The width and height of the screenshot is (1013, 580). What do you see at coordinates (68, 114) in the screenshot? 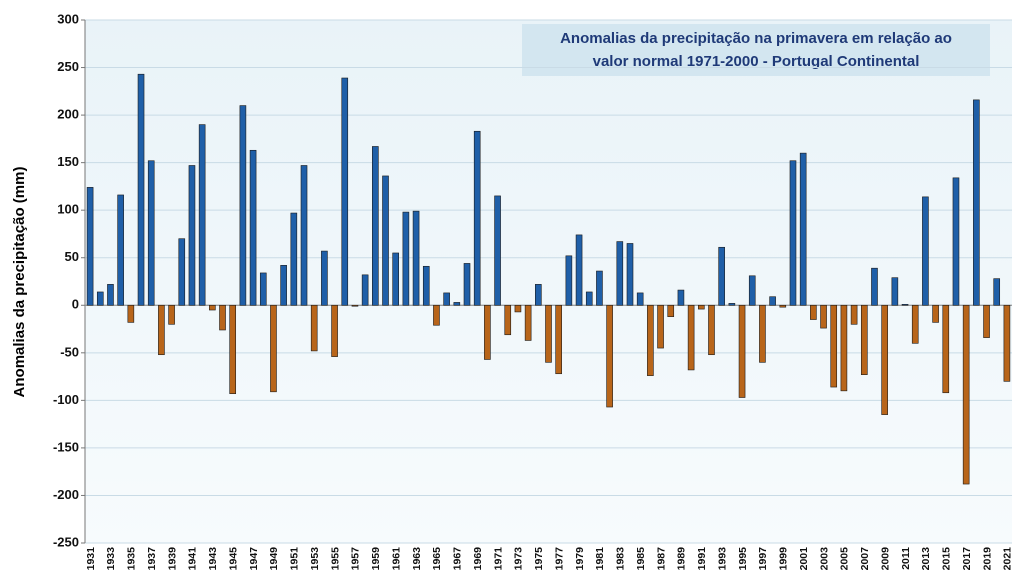
I see `y-tick-label: 200` at bounding box center [68, 114].